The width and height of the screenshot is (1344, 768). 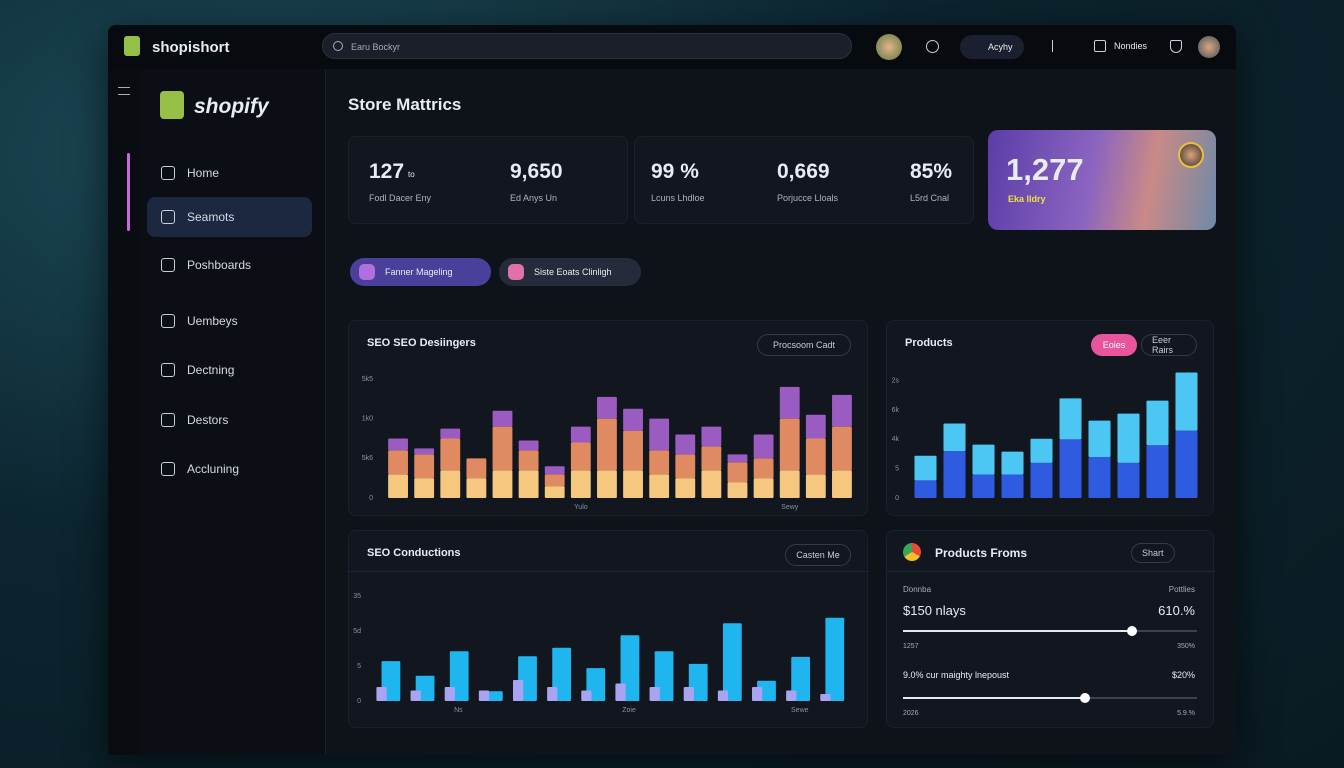 What do you see at coordinates (570, 272) in the screenshot?
I see `filter-chip: Siste Eoats Clinligh` at bounding box center [570, 272].